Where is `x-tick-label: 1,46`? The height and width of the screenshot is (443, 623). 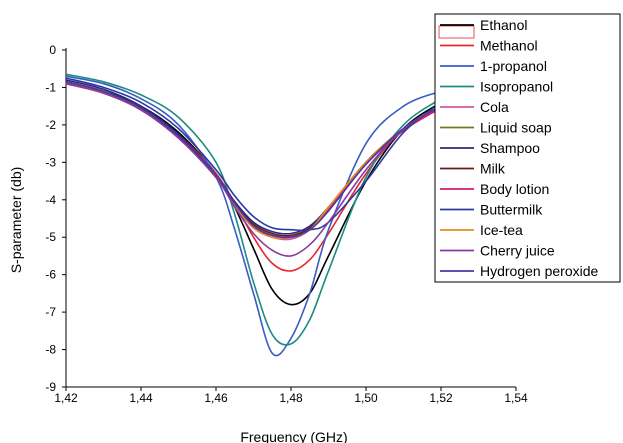 x-tick-label: 1,46 is located at coordinates (216, 398).